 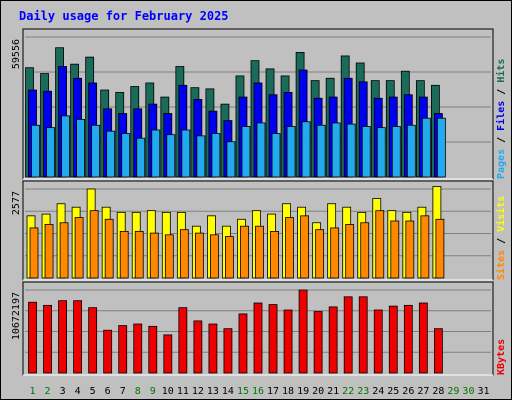 What do you see at coordinates (303, 391) in the screenshot?
I see `x-tick-label: 19` at bounding box center [303, 391].